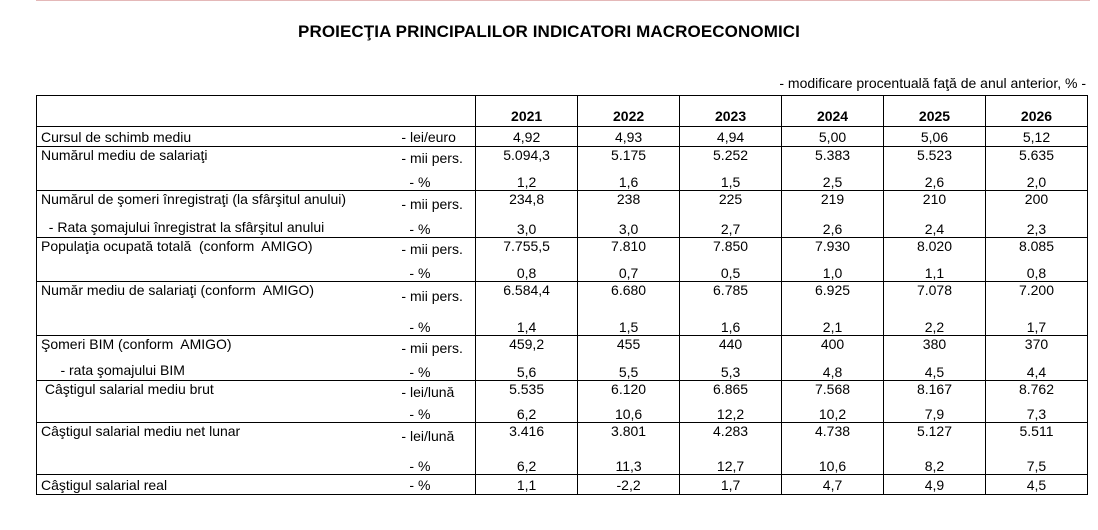 The width and height of the screenshot is (1098, 530). What do you see at coordinates (1036, 435) in the screenshot?
I see `value-cell: 5.511` at bounding box center [1036, 435].